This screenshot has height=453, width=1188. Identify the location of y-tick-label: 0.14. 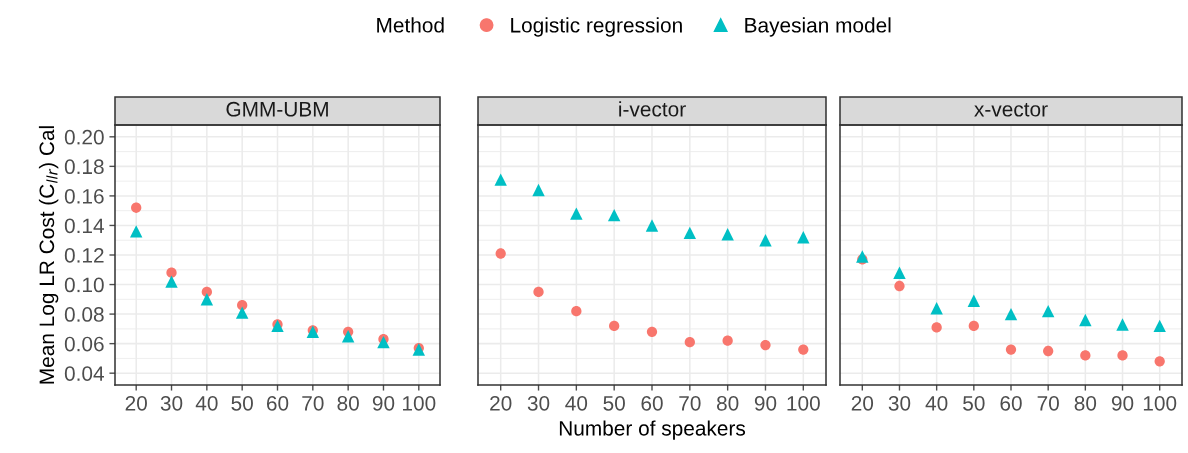
(84, 226).